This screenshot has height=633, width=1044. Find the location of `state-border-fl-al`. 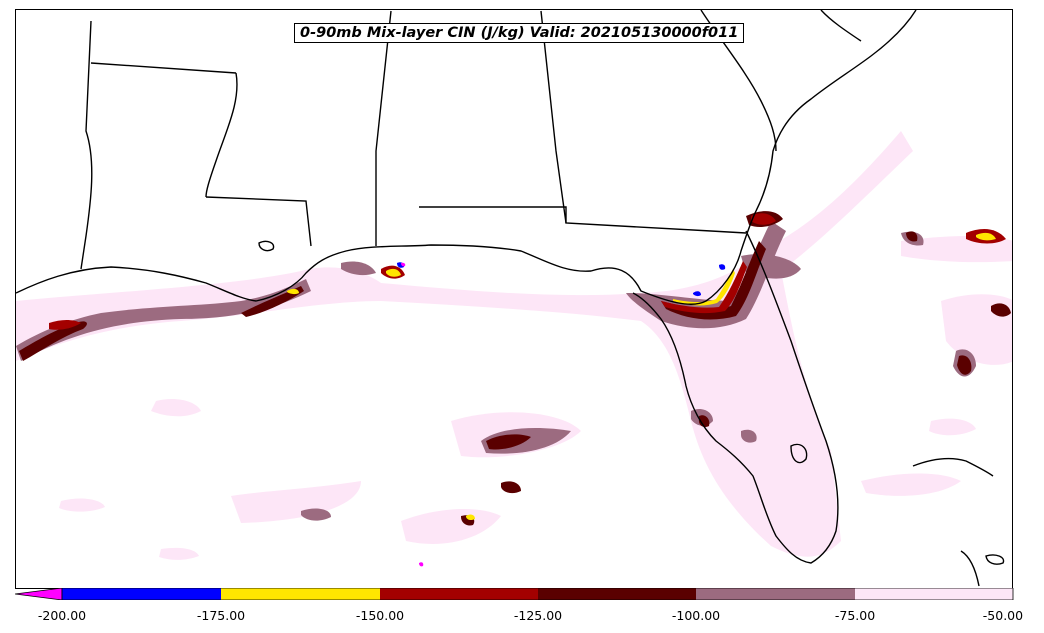

state-border-fl-al is located at coordinates (583, 220).